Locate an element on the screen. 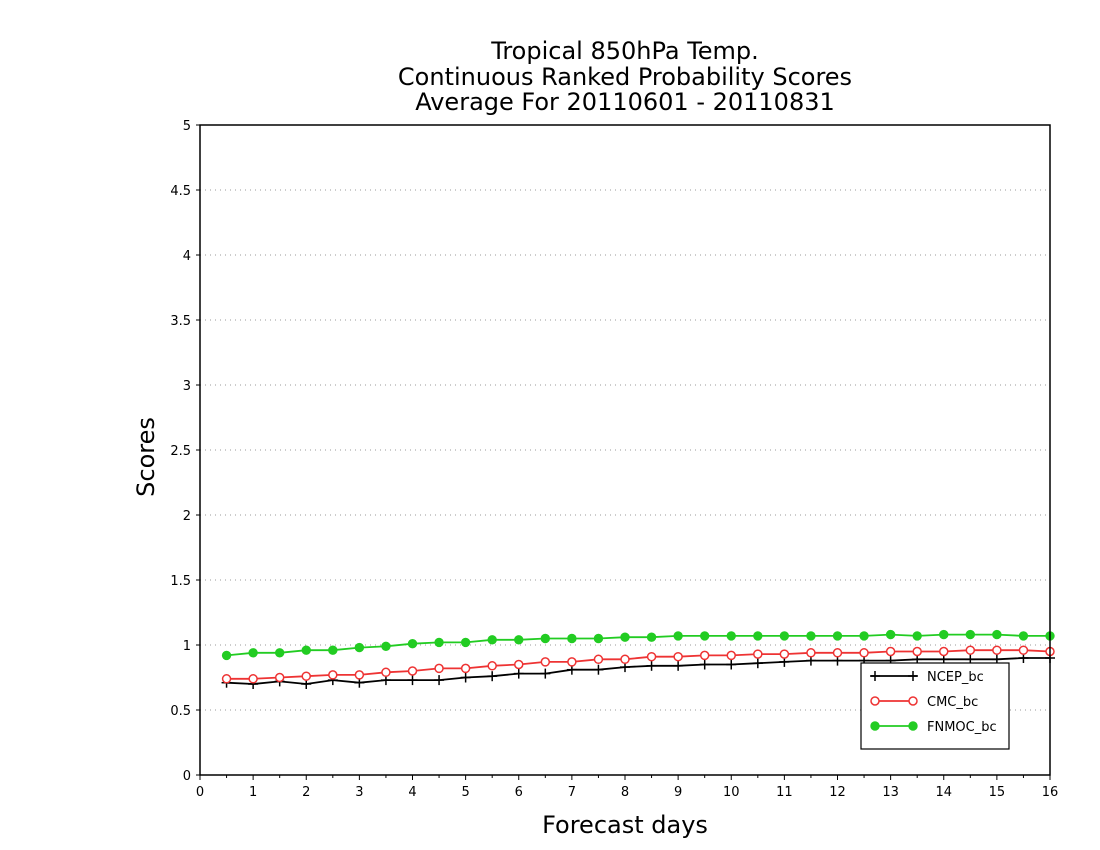 This screenshot has height=850, width=1100. legend-item-ncep-bc: NCEP_bc is located at coordinates (927, 677).